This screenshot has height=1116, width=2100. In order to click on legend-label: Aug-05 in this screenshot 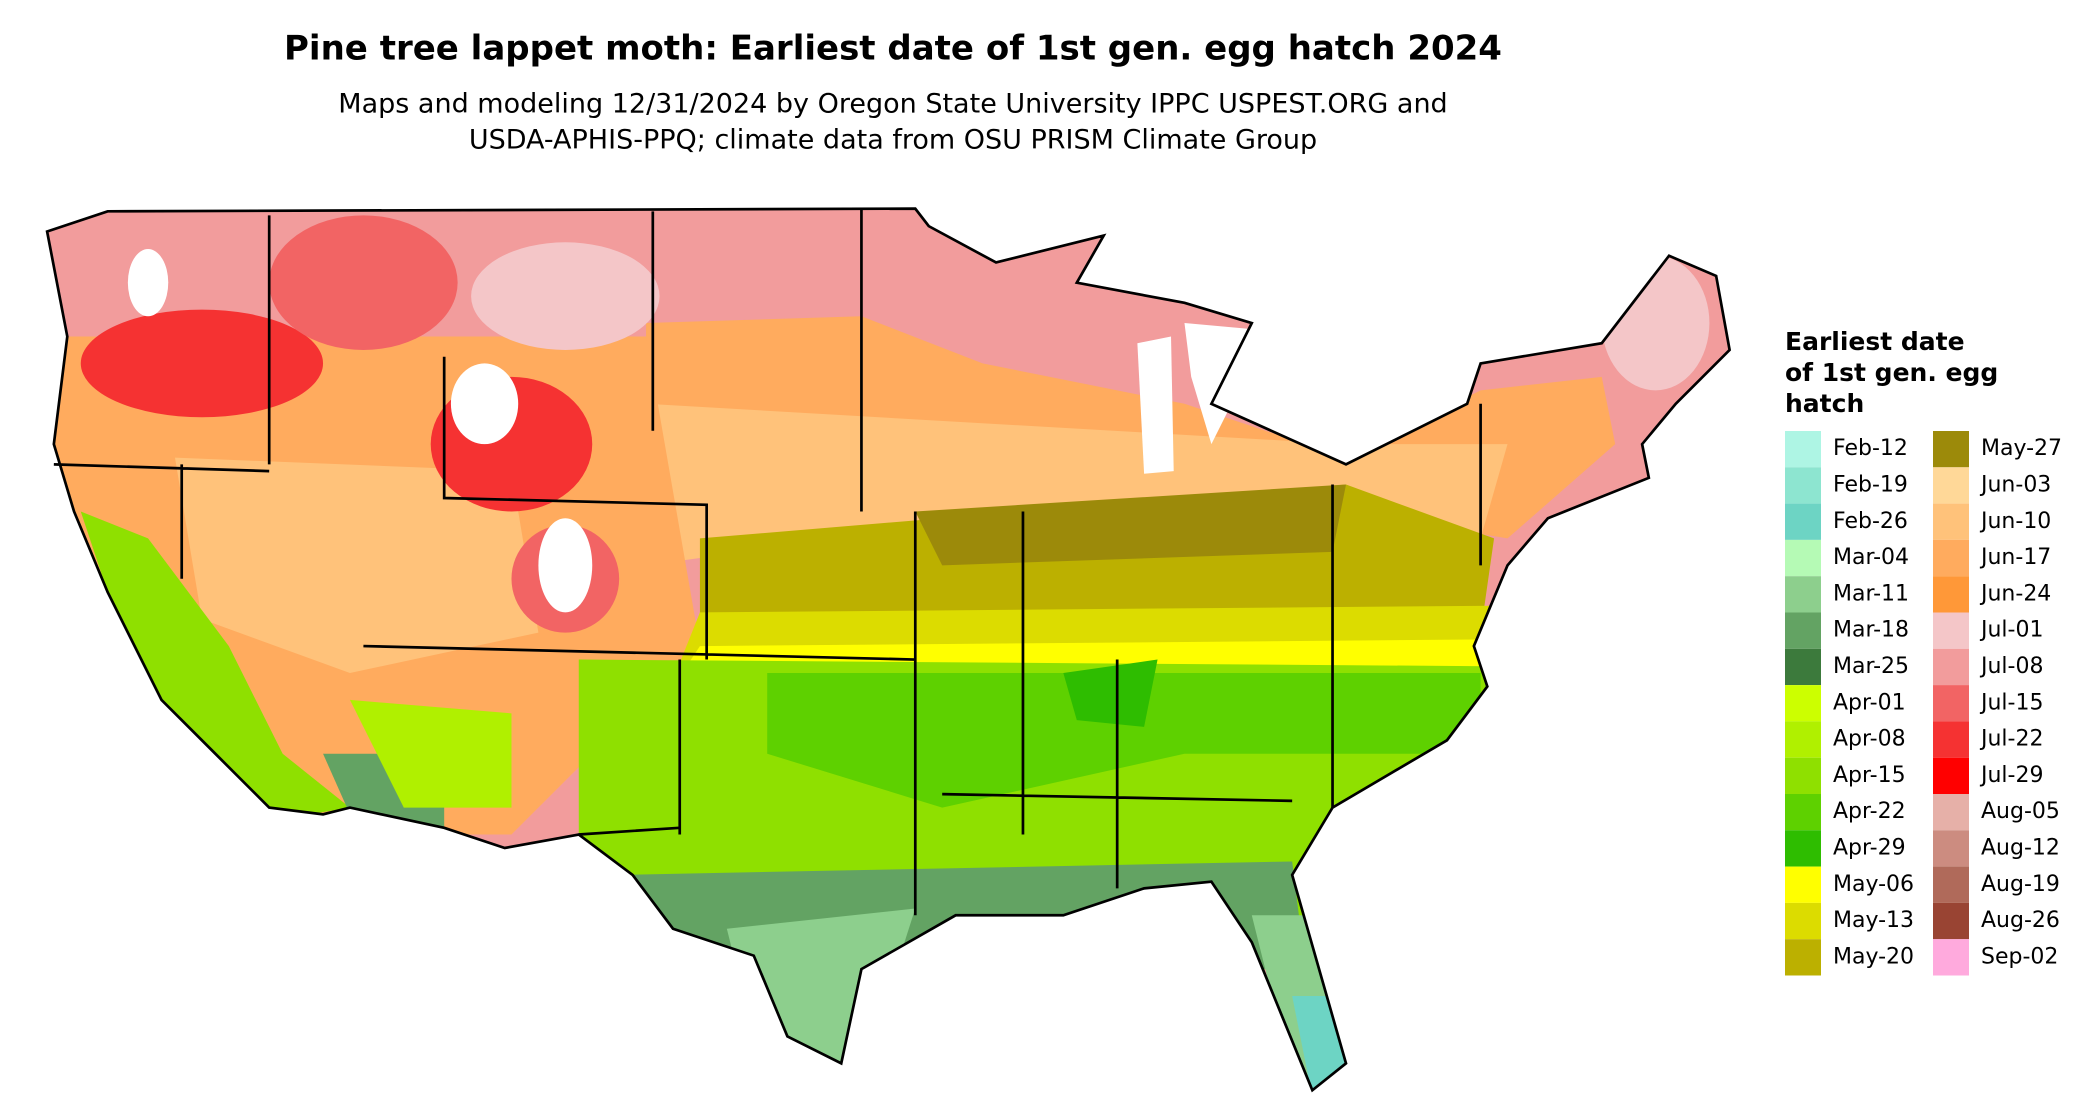, I will do `click(2020, 811)`.